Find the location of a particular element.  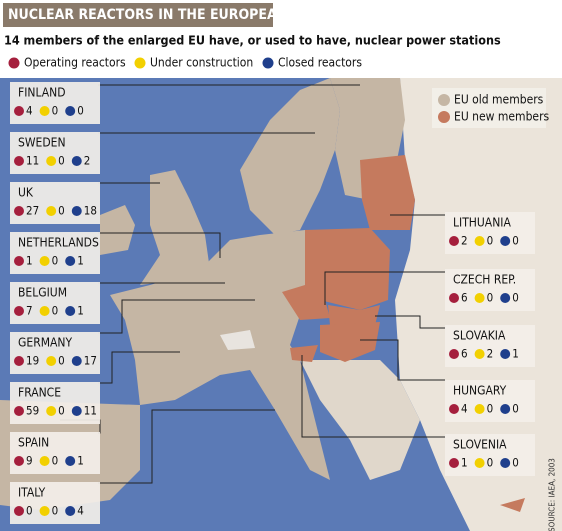

country-name: NETHERLANDS is located at coordinates (58, 243).